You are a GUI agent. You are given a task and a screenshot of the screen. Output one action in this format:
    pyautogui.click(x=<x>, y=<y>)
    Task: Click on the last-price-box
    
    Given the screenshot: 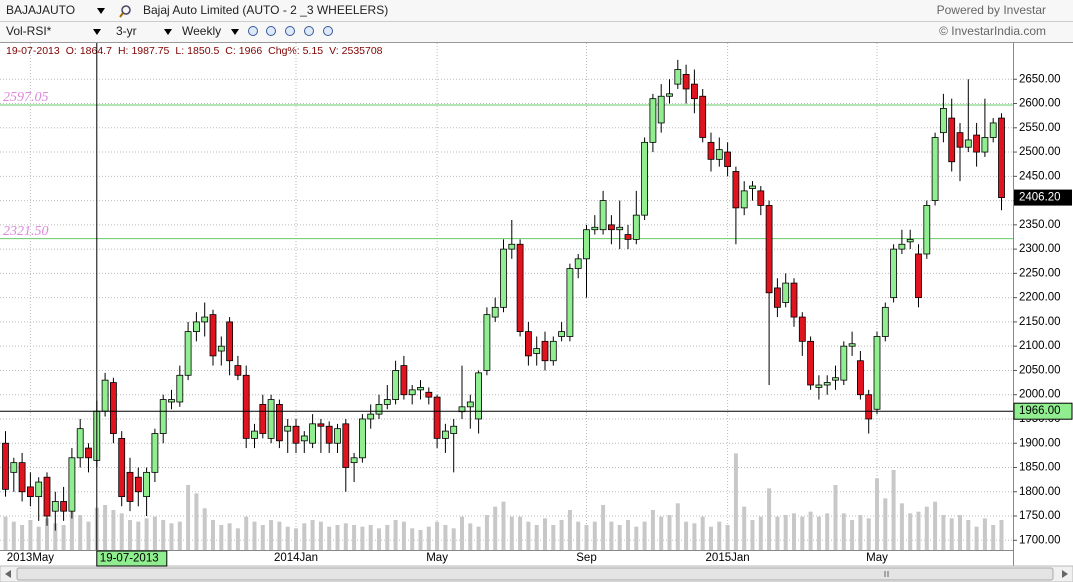 What is the action you would take?
    pyautogui.click(x=1043, y=197)
    